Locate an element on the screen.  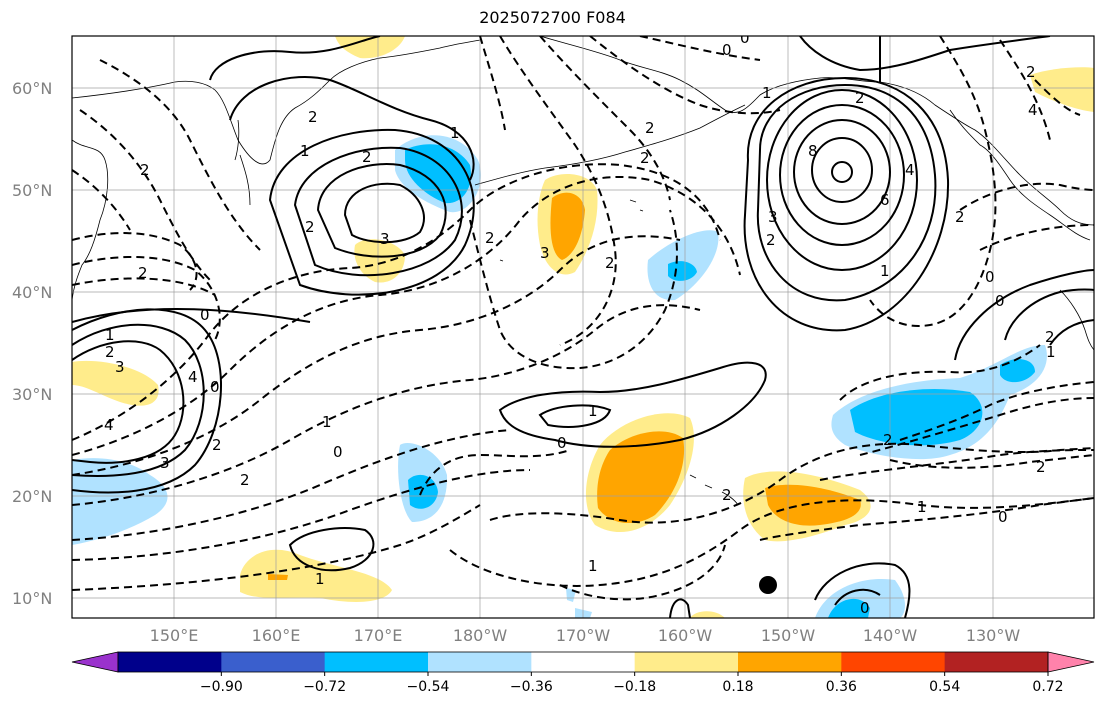
lat-label: 30°N is located at coordinates (32, 394).